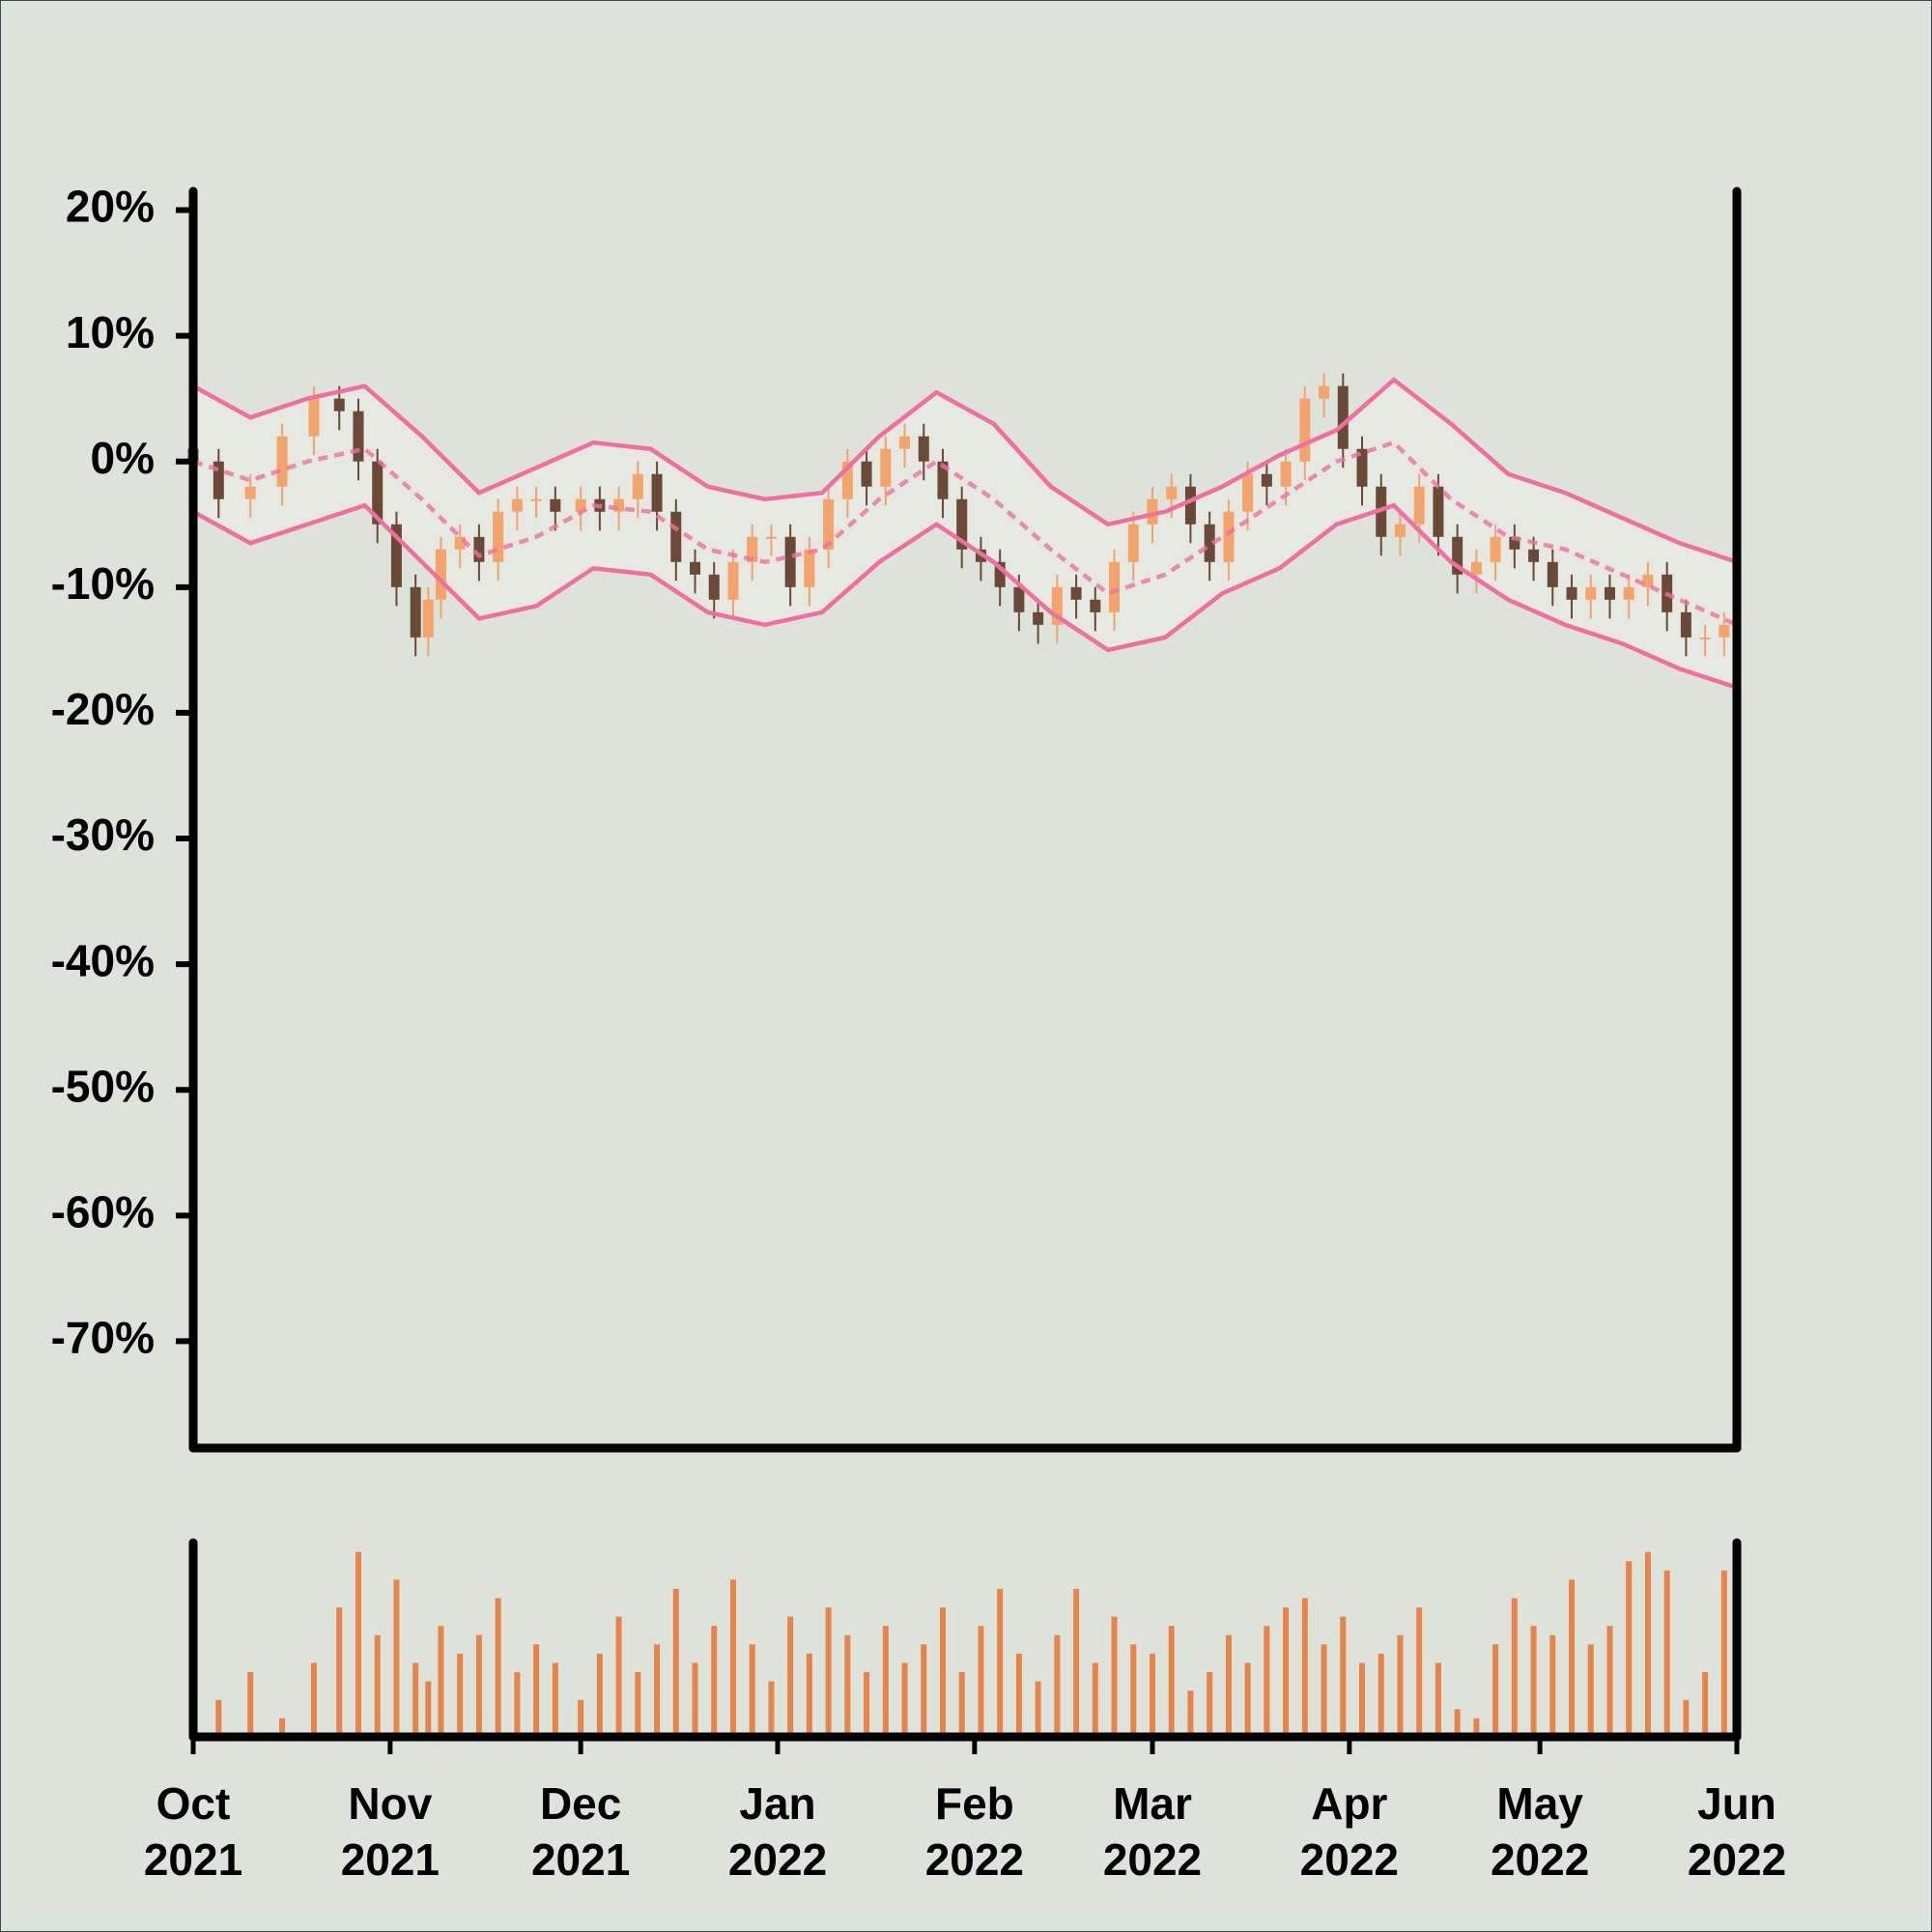 The image size is (1932, 1932). I want to click on x-tick-label: Nov 2021, so click(390, 1831).